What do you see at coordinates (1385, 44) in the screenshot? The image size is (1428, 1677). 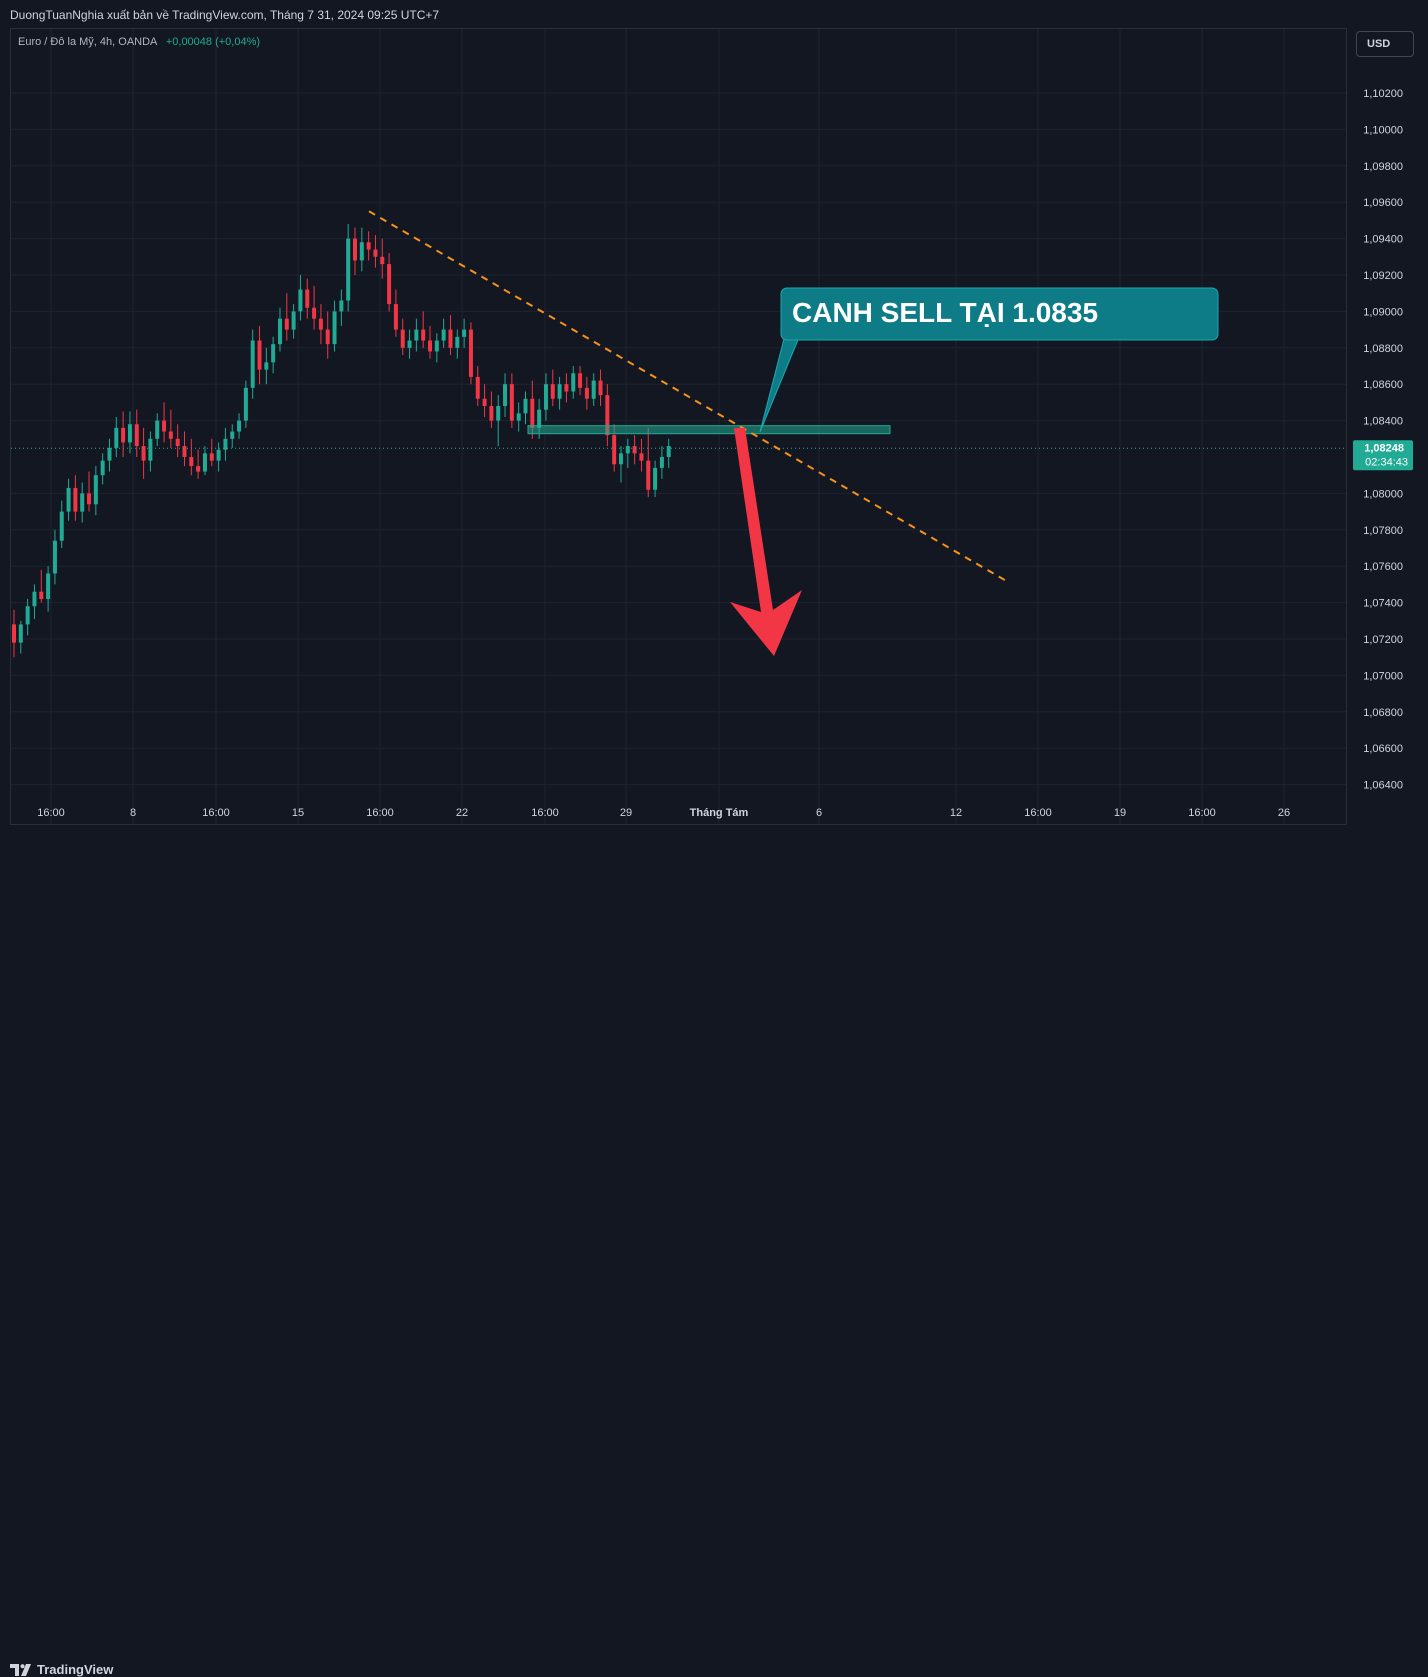 I see `currency-button: USD` at bounding box center [1385, 44].